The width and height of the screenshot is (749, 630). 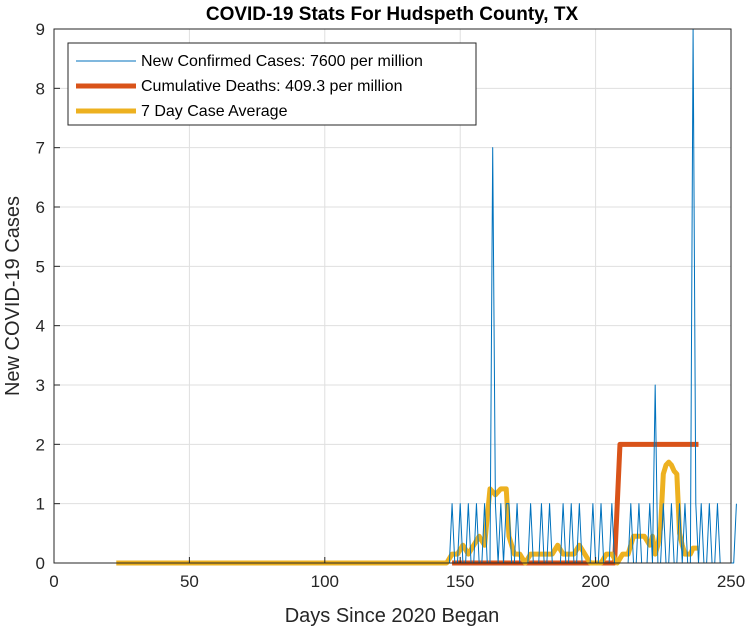 I want to click on y-tick-label: 9, so click(x=40, y=29).